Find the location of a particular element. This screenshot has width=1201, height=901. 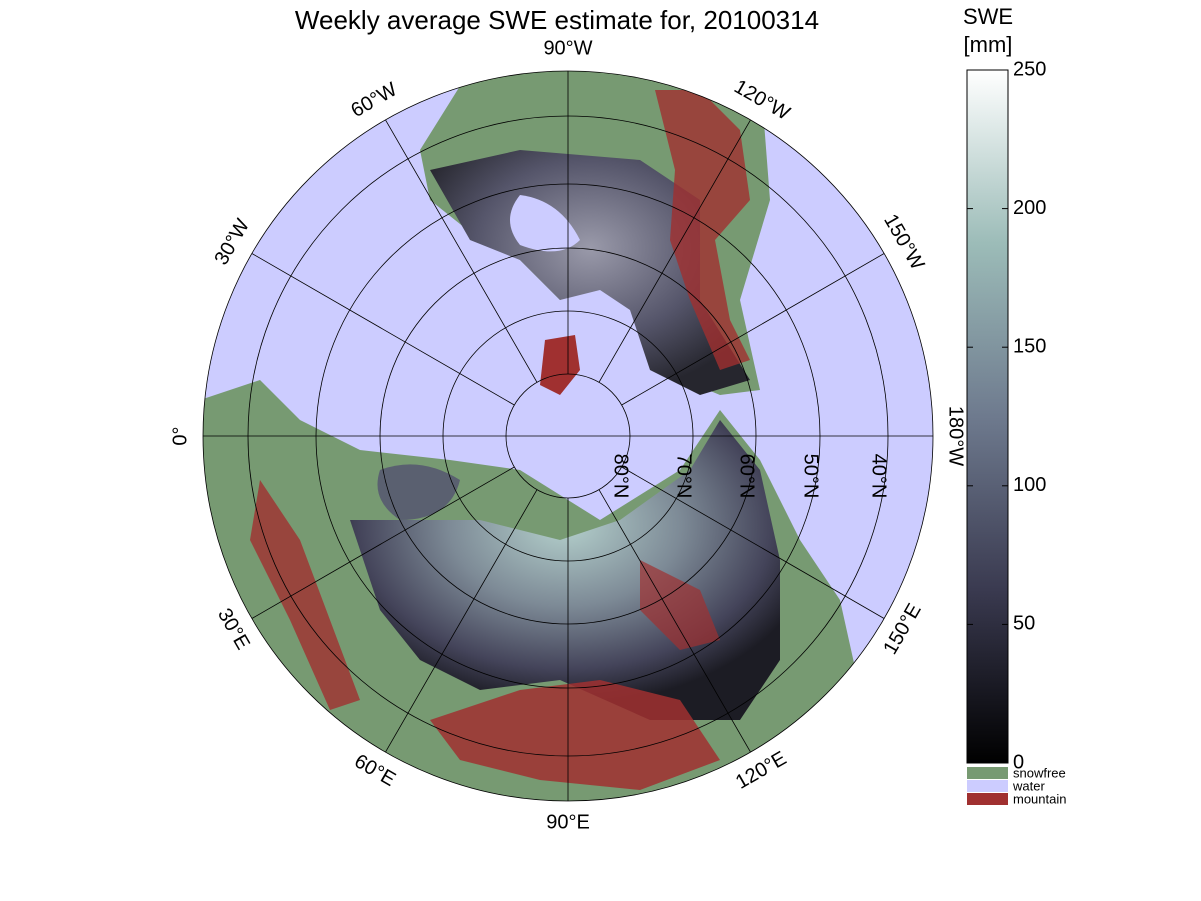

colorbar-tick-label: 250 is located at coordinates (1029, 69).